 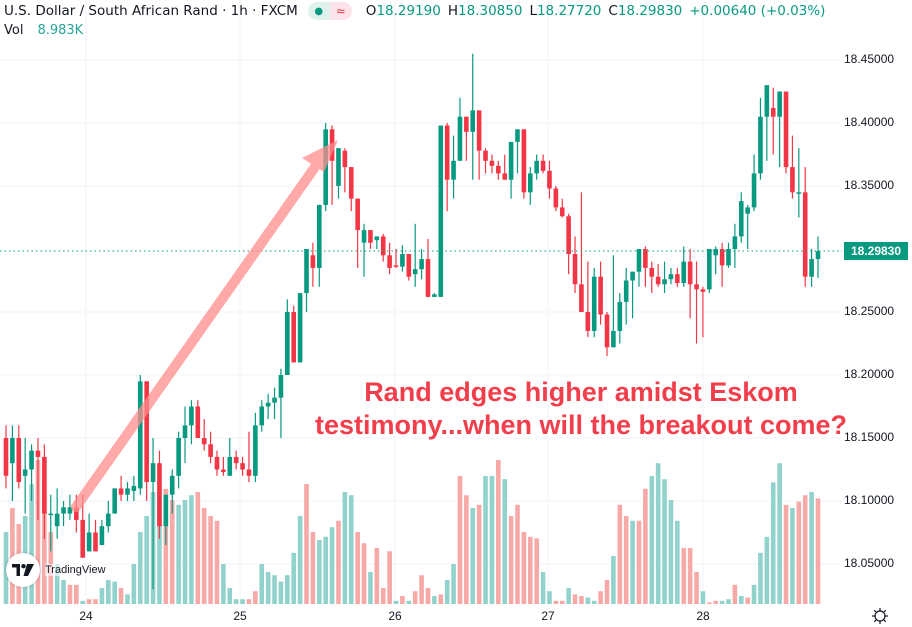 What do you see at coordinates (14, 30) in the screenshot?
I see `volume-label: Vol` at bounding box center [14, 30].